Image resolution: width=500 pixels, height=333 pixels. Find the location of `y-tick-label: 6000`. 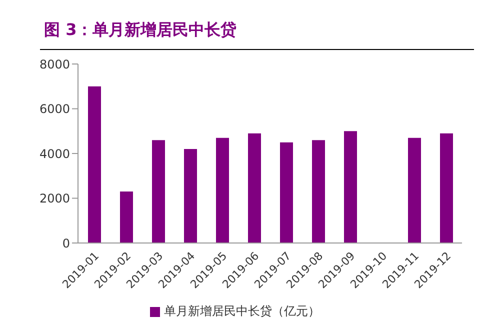

y-tick-label: 6000 is located at coordinates (54, 109).